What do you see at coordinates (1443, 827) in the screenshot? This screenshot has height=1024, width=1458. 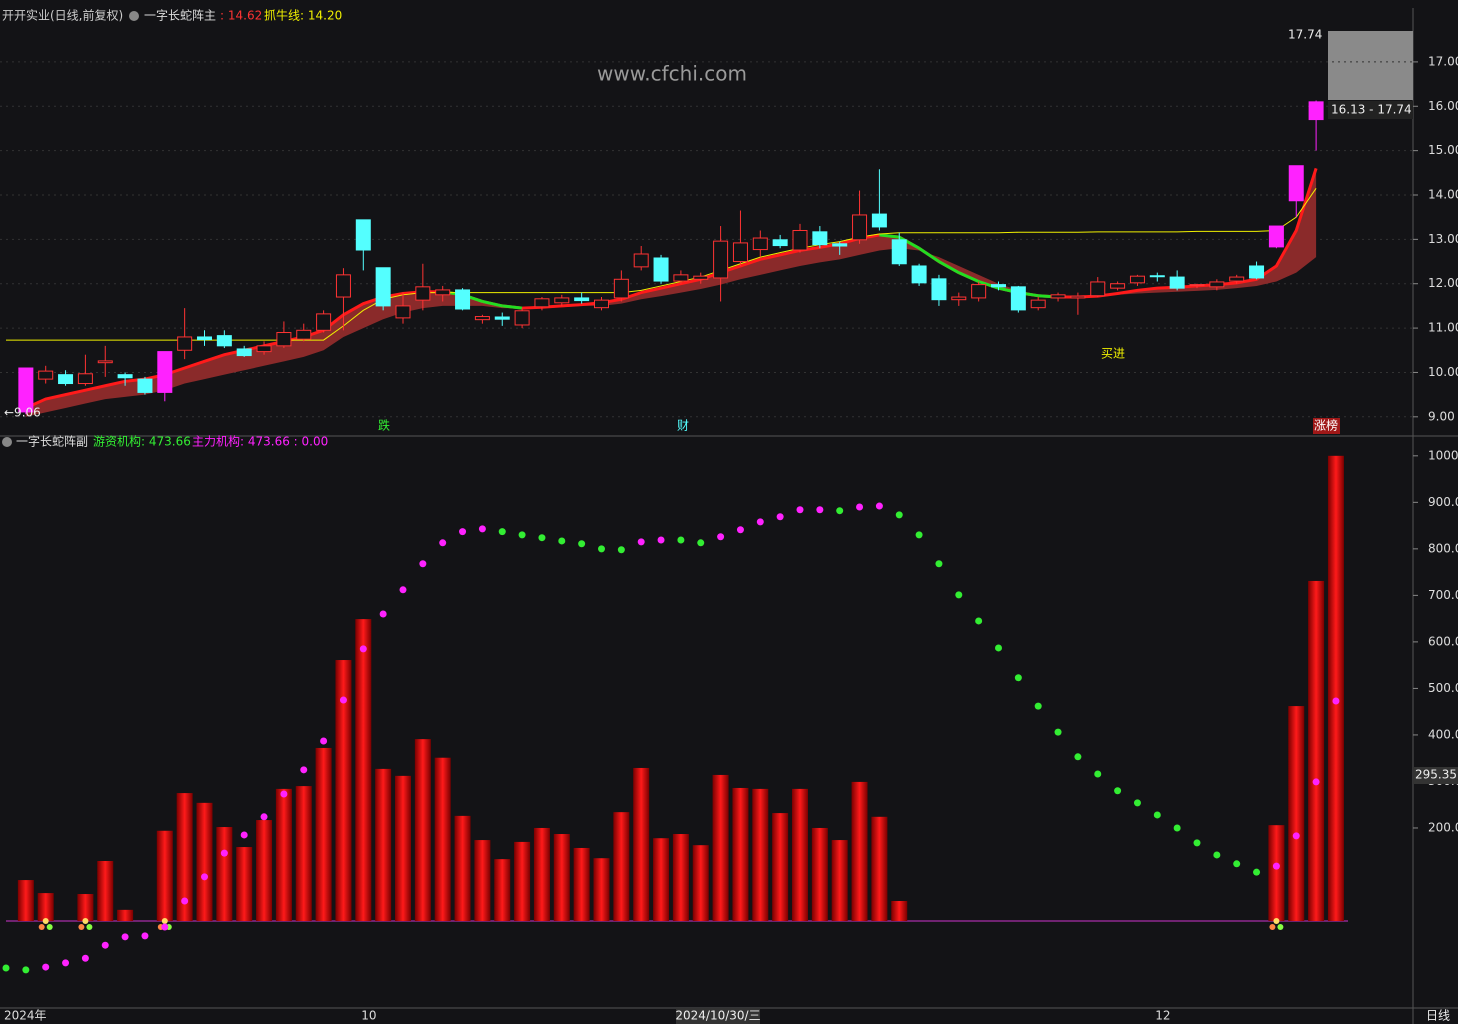 I see `y-tick-label: 200.0` at bounding box center [1443, 827].